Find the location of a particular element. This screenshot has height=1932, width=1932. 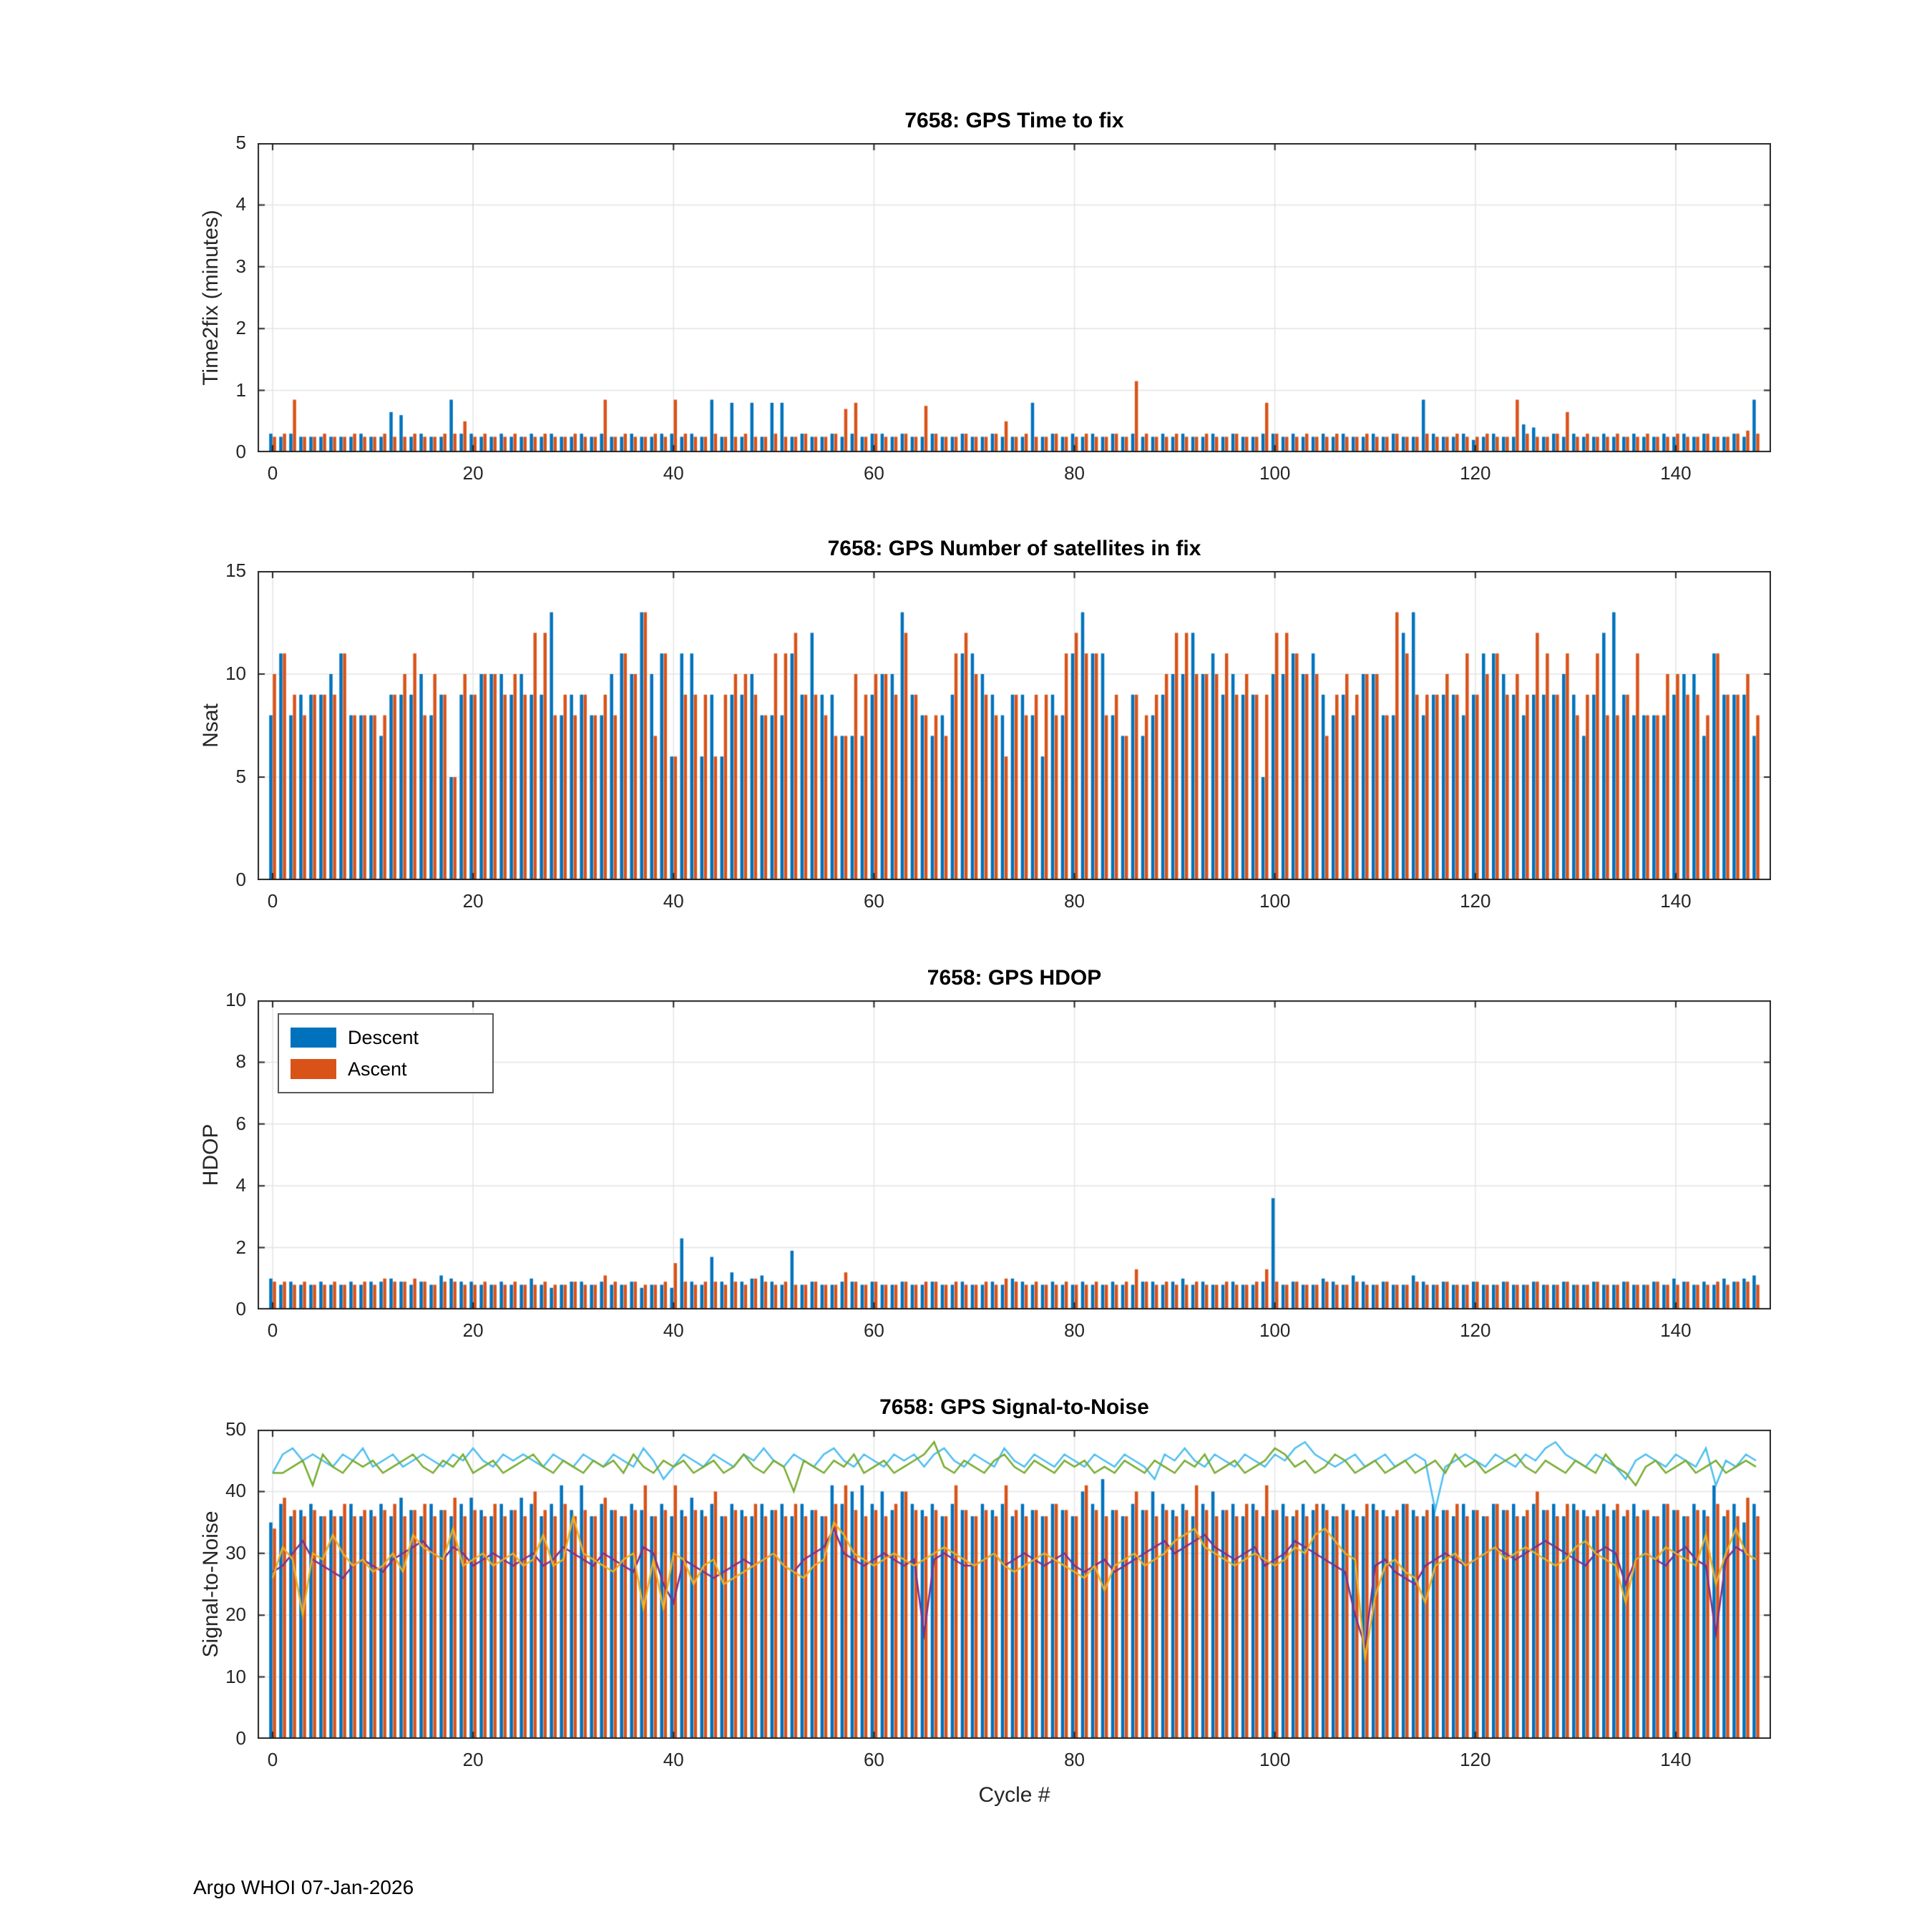

x-axis-label: Cycle # is located at coordinates (1014, 1795).